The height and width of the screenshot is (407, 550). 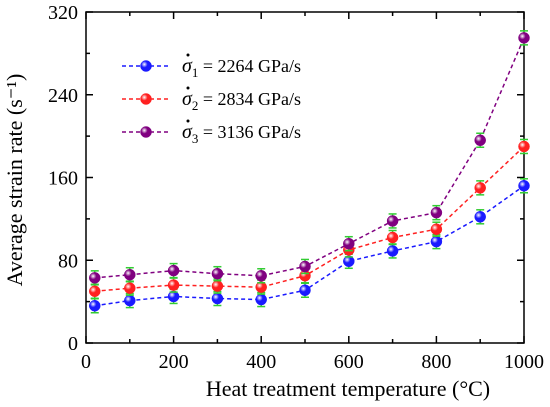 I want to click on legend-label: σ3 = 3136 GPa/s, so click(x=241, y=133).